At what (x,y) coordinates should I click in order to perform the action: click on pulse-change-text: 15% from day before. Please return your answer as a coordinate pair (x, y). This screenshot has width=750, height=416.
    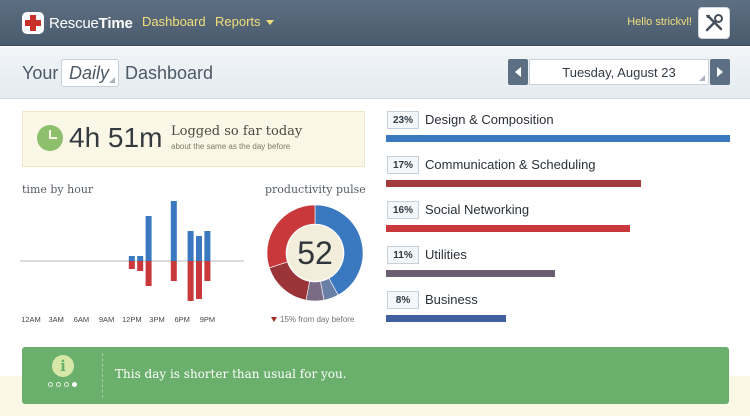
    Looking at the image, I should click on (317, 319).